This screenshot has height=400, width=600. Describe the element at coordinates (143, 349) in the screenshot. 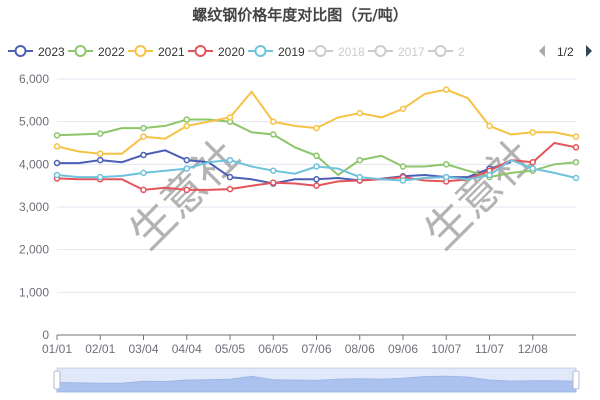

I see `x-tick-label: 03/04` at that location.